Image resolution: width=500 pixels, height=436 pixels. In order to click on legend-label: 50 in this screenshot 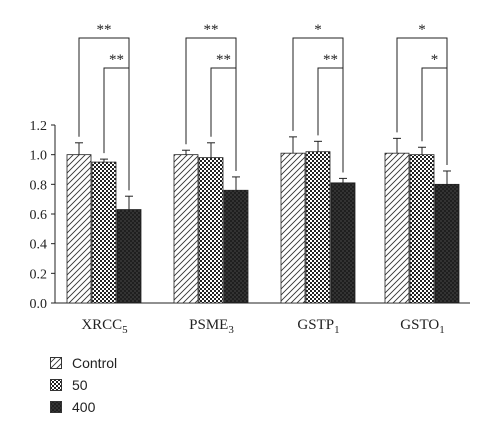, I will do `click(80, 385)`.